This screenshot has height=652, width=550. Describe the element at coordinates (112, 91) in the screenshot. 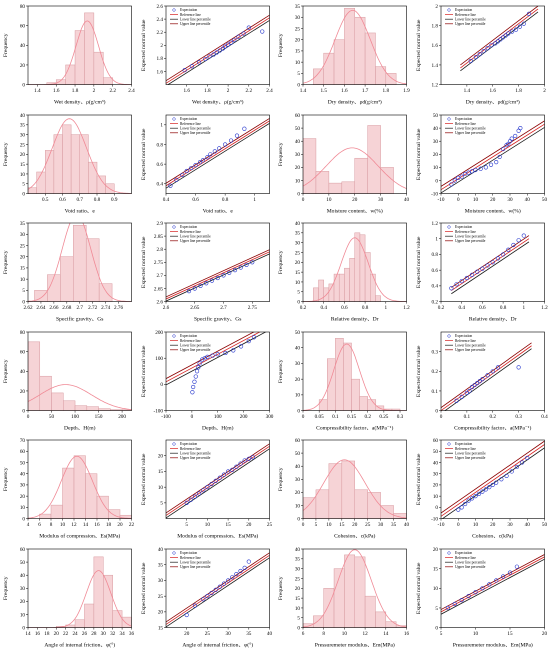

I see `x-tick-label: 2.2` at that location.